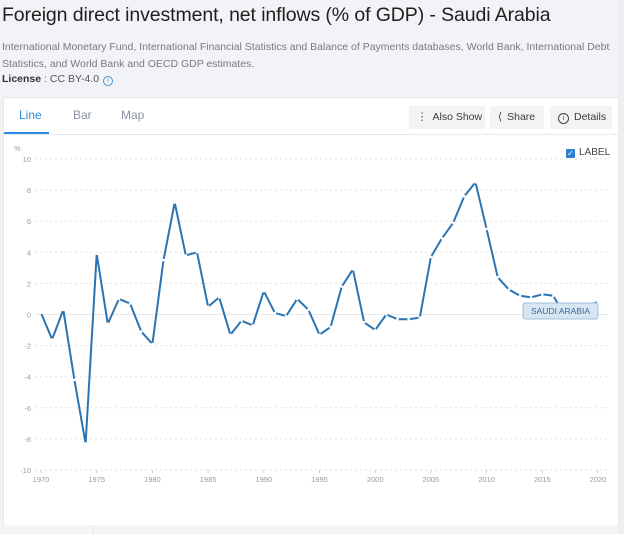 The width and height of the screenshot is (624, 534). I want to click on y-tick-label: -8, so click(27, 439).